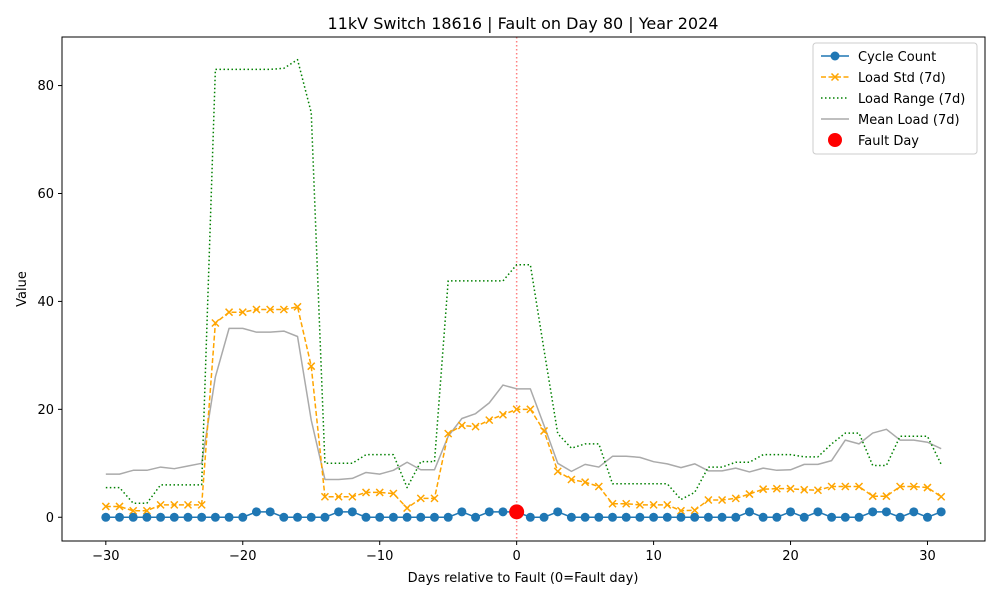  What do you see at coordinates (517, 512) in the screenshot?
I see `fault-day-marker` at bounding box center [517, 512].